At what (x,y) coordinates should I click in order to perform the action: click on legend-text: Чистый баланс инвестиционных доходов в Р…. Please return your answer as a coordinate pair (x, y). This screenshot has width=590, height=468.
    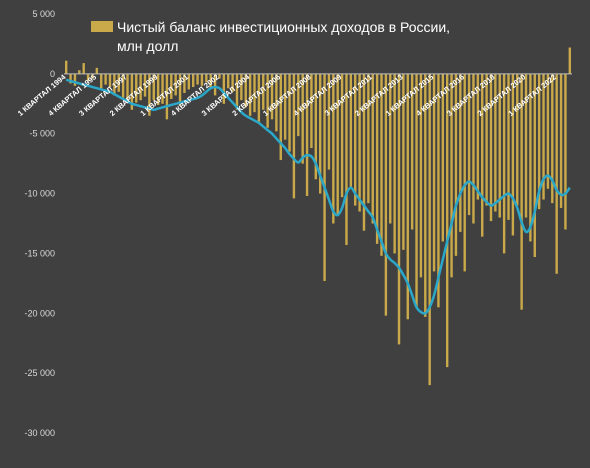
    Looking at the image, I should click on (283, 27).